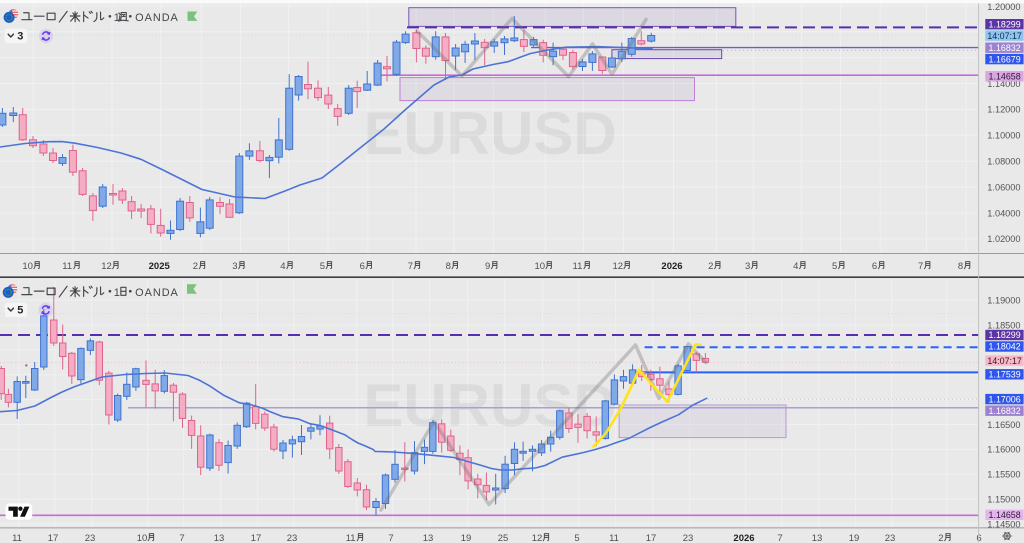 The width and height of the screenshot is (1024, 543). Describe the element at coordinates (1003, 187) in the screenshot. I see `svg-text: 1.06000` at that location.